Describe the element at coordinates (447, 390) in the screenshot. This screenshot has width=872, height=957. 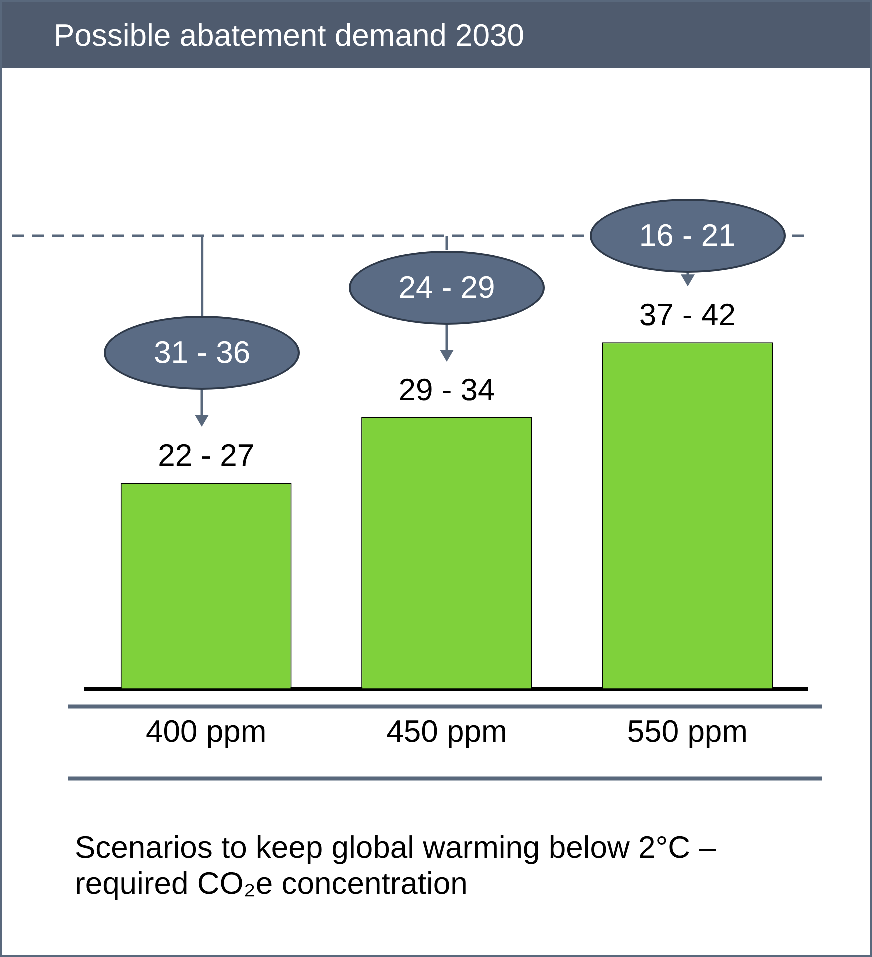
I see `data-label: 29 - 34` at that location.